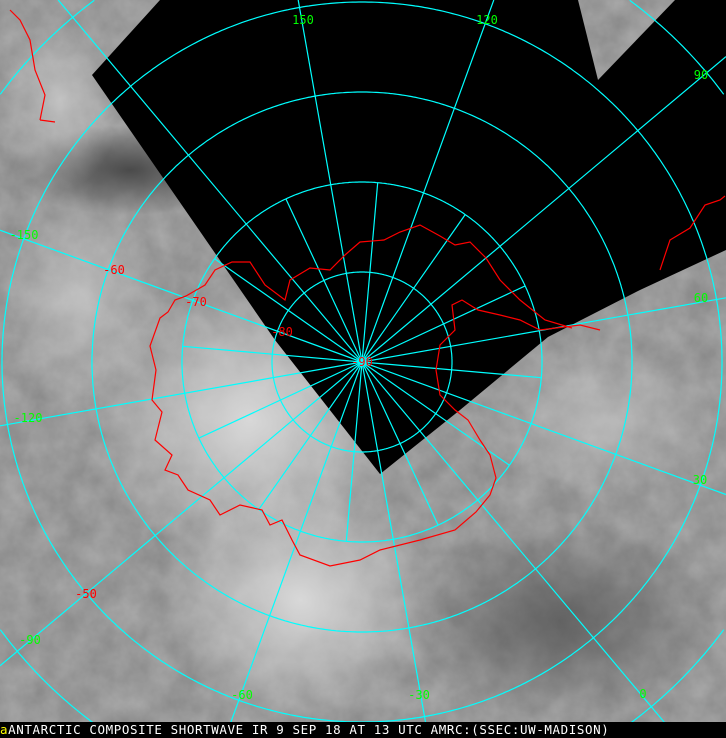 Image resolution: width=726 pixels, height=738 pixels. Describe the element at coordinates (701, 75) in the screenshot. I see `longitude-label: 90` at that location.